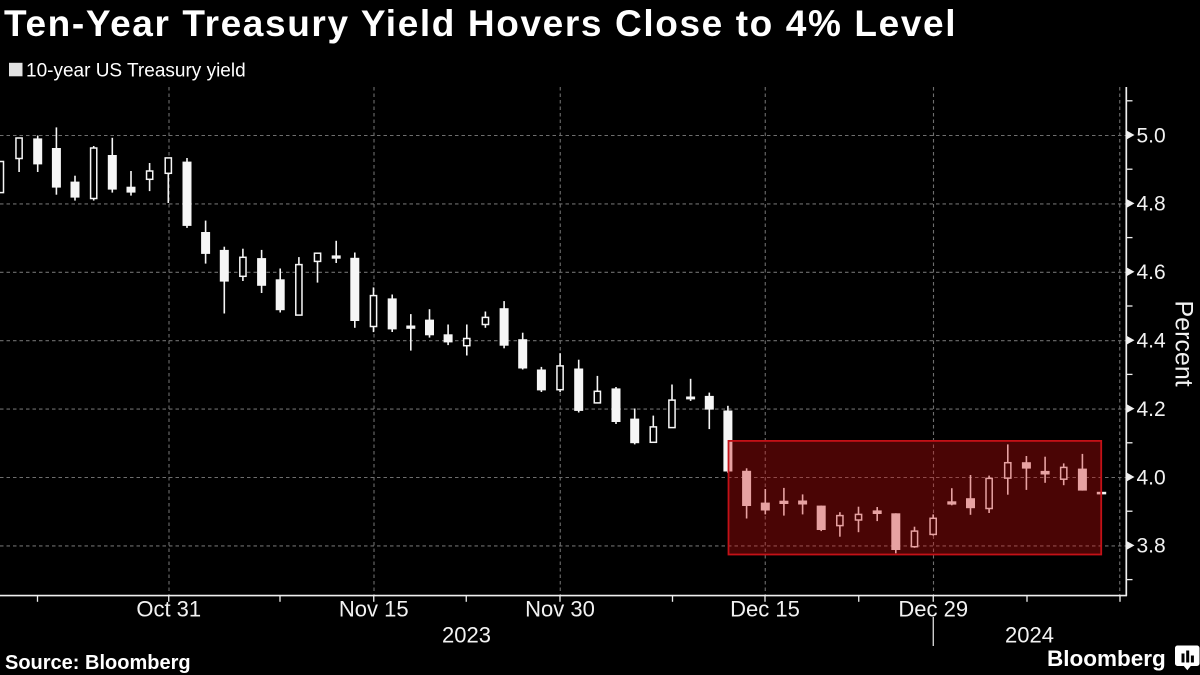 The width and height of the screenshot is (1200, 675). What do you see at coordinates (560, 609) in the screenshot?
I see `svg-text: Nov 30` at bounding box center [560, 609].